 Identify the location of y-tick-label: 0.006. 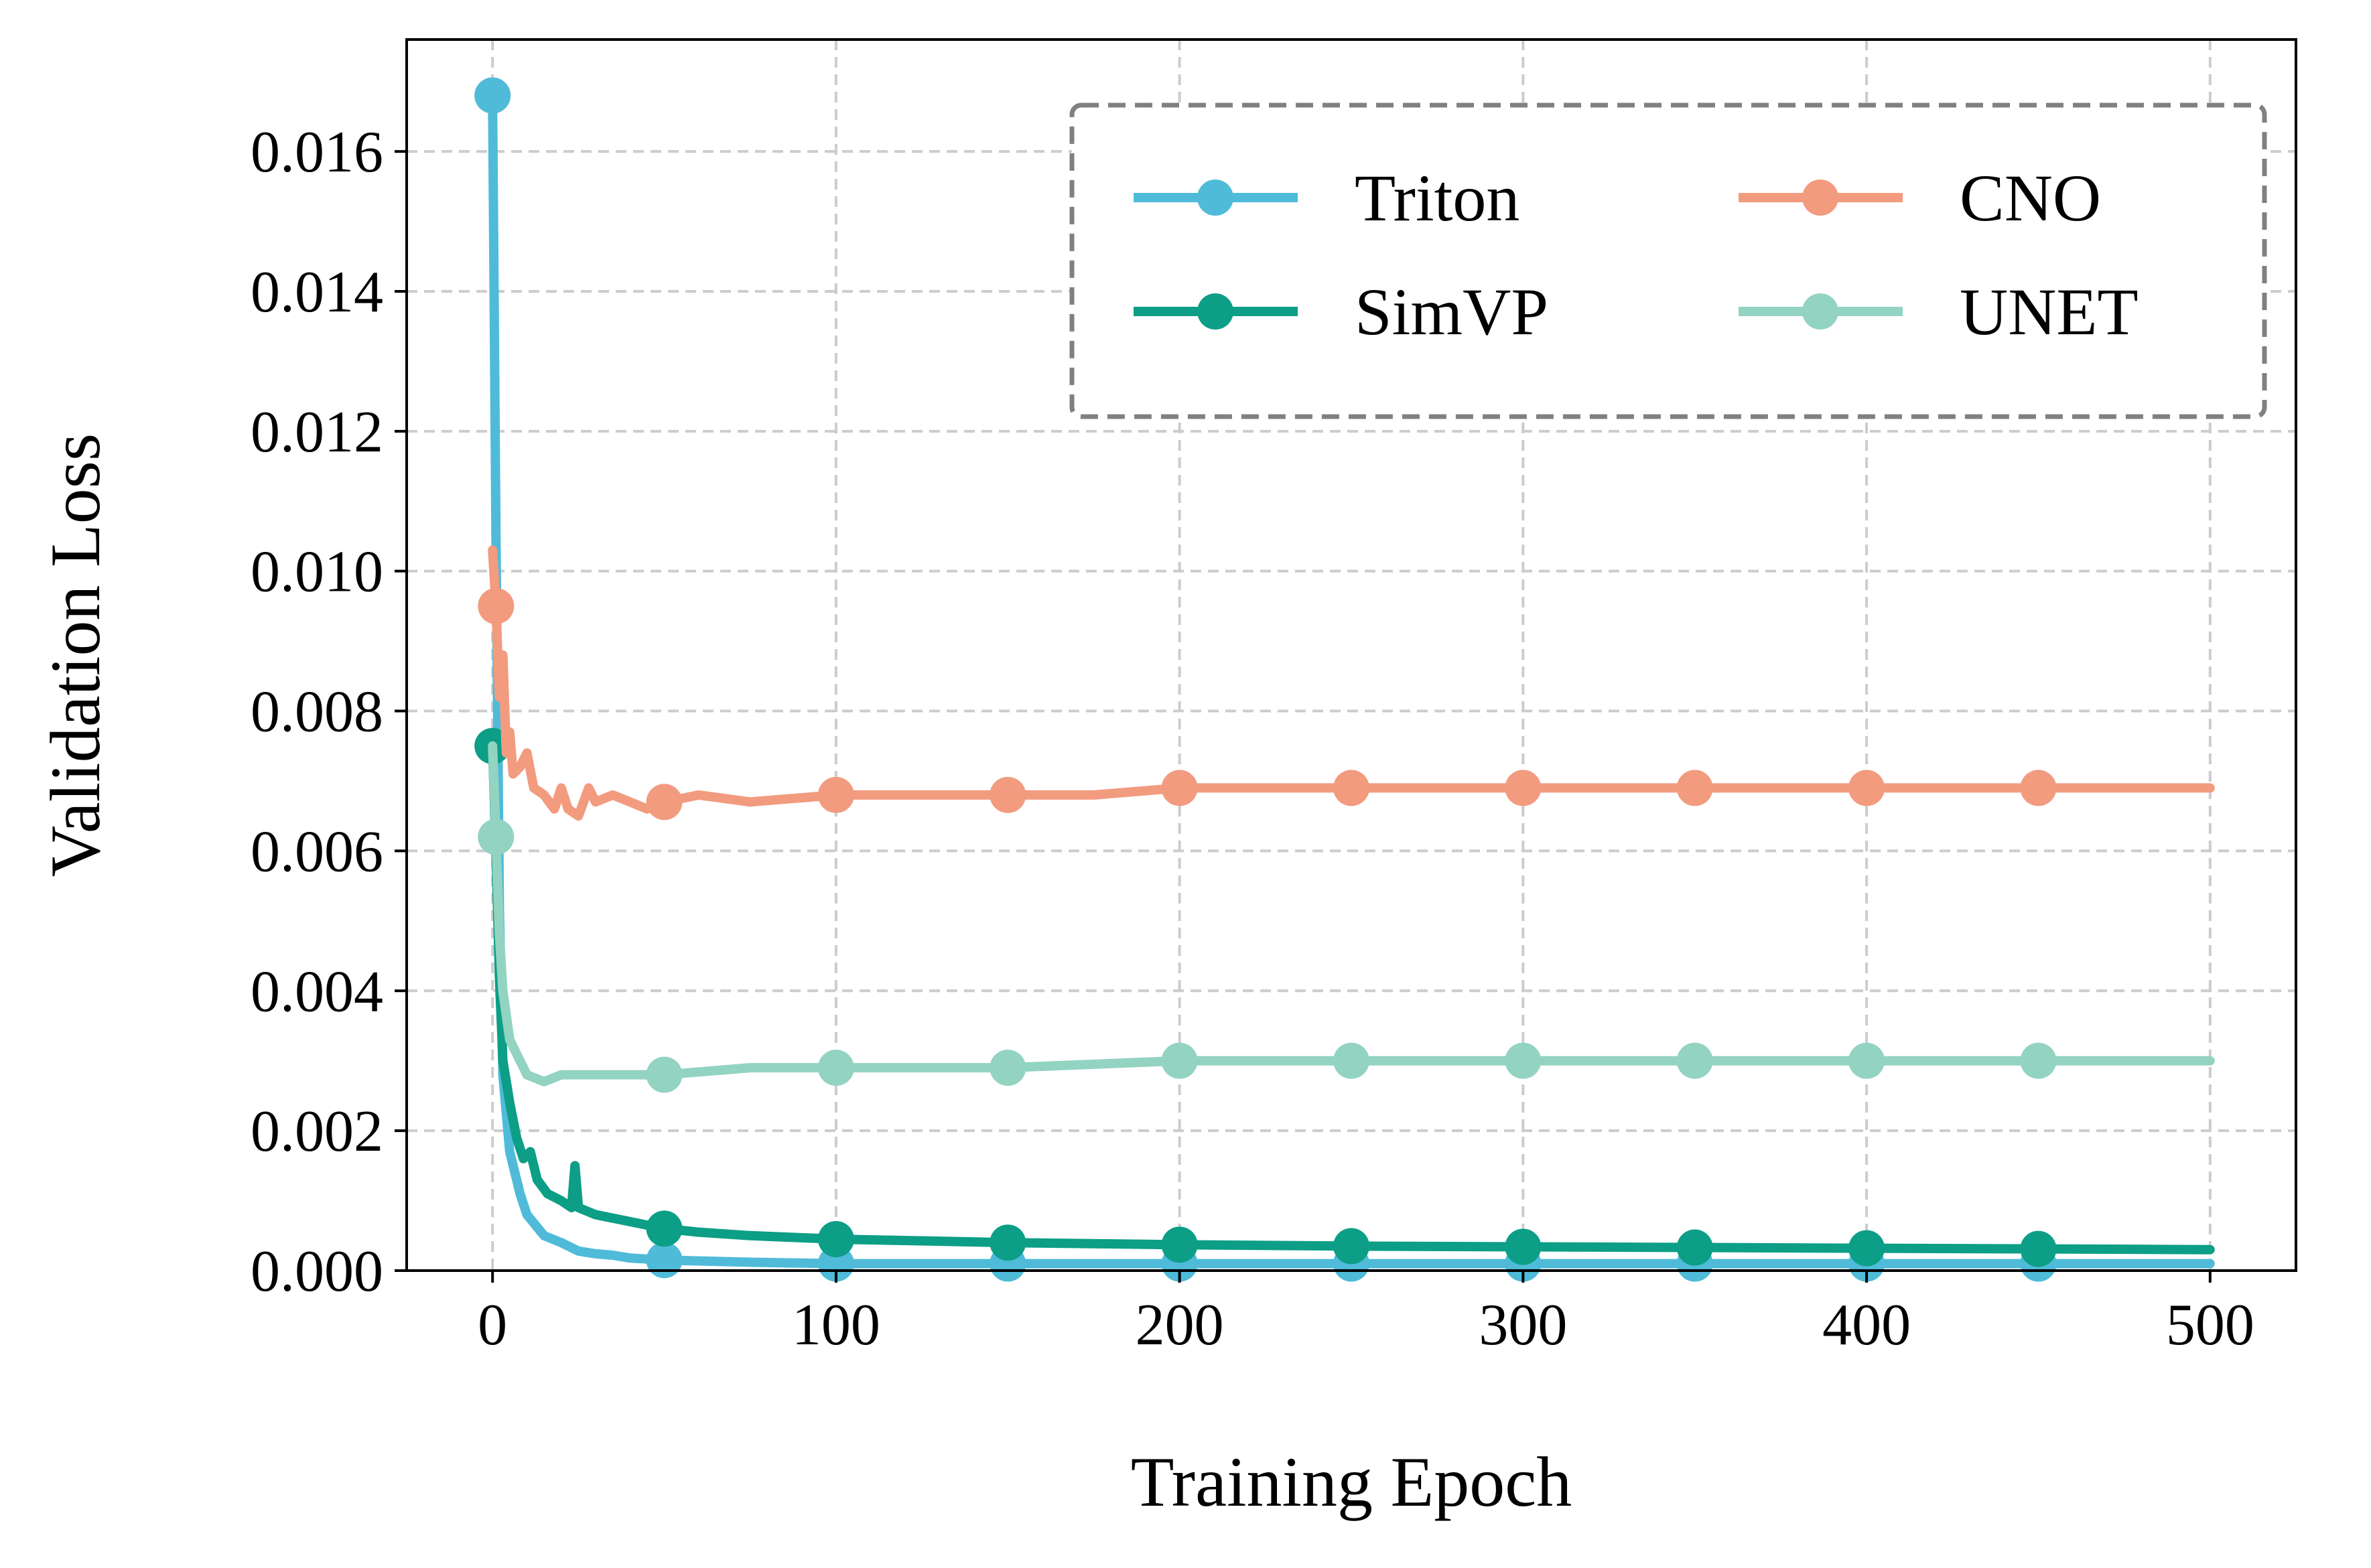
(317, 851).